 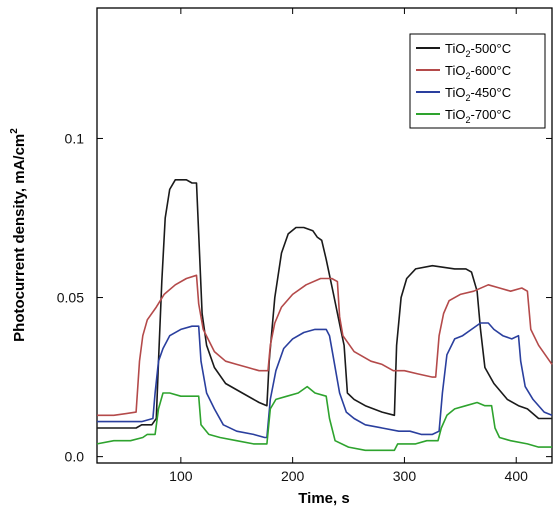 I want to click on y-axis-title: Photocurrent density, mA/cm2, so click(x=18, y=235).